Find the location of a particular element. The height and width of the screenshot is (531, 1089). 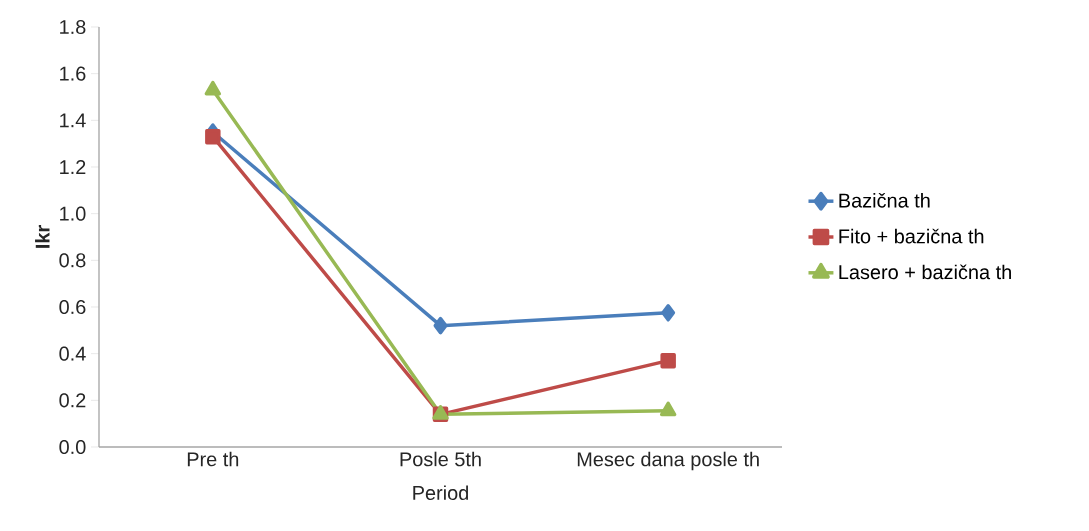

y-tick-label: 0.8 is located at coordinates (72, 260).